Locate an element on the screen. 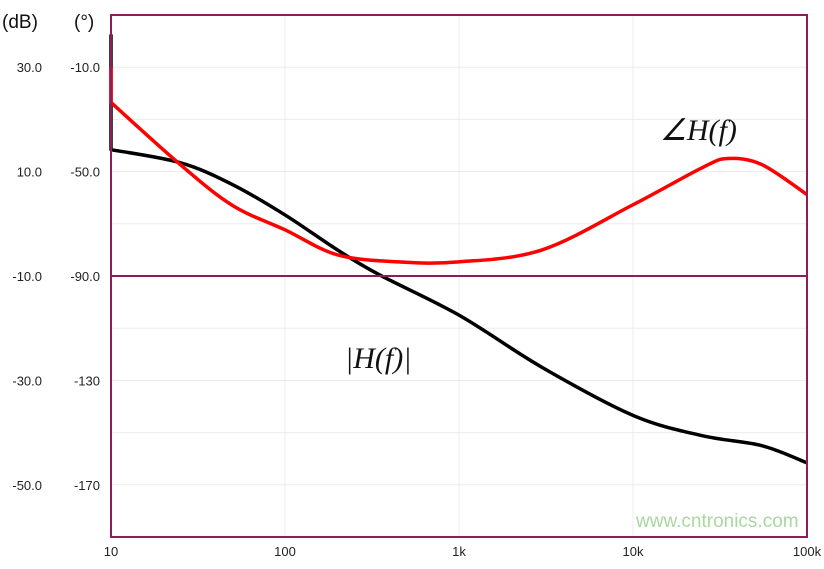 The width and height of the screenshot is (824, 569). y-left-unit: (dB) is located at coordinates (20, 22).